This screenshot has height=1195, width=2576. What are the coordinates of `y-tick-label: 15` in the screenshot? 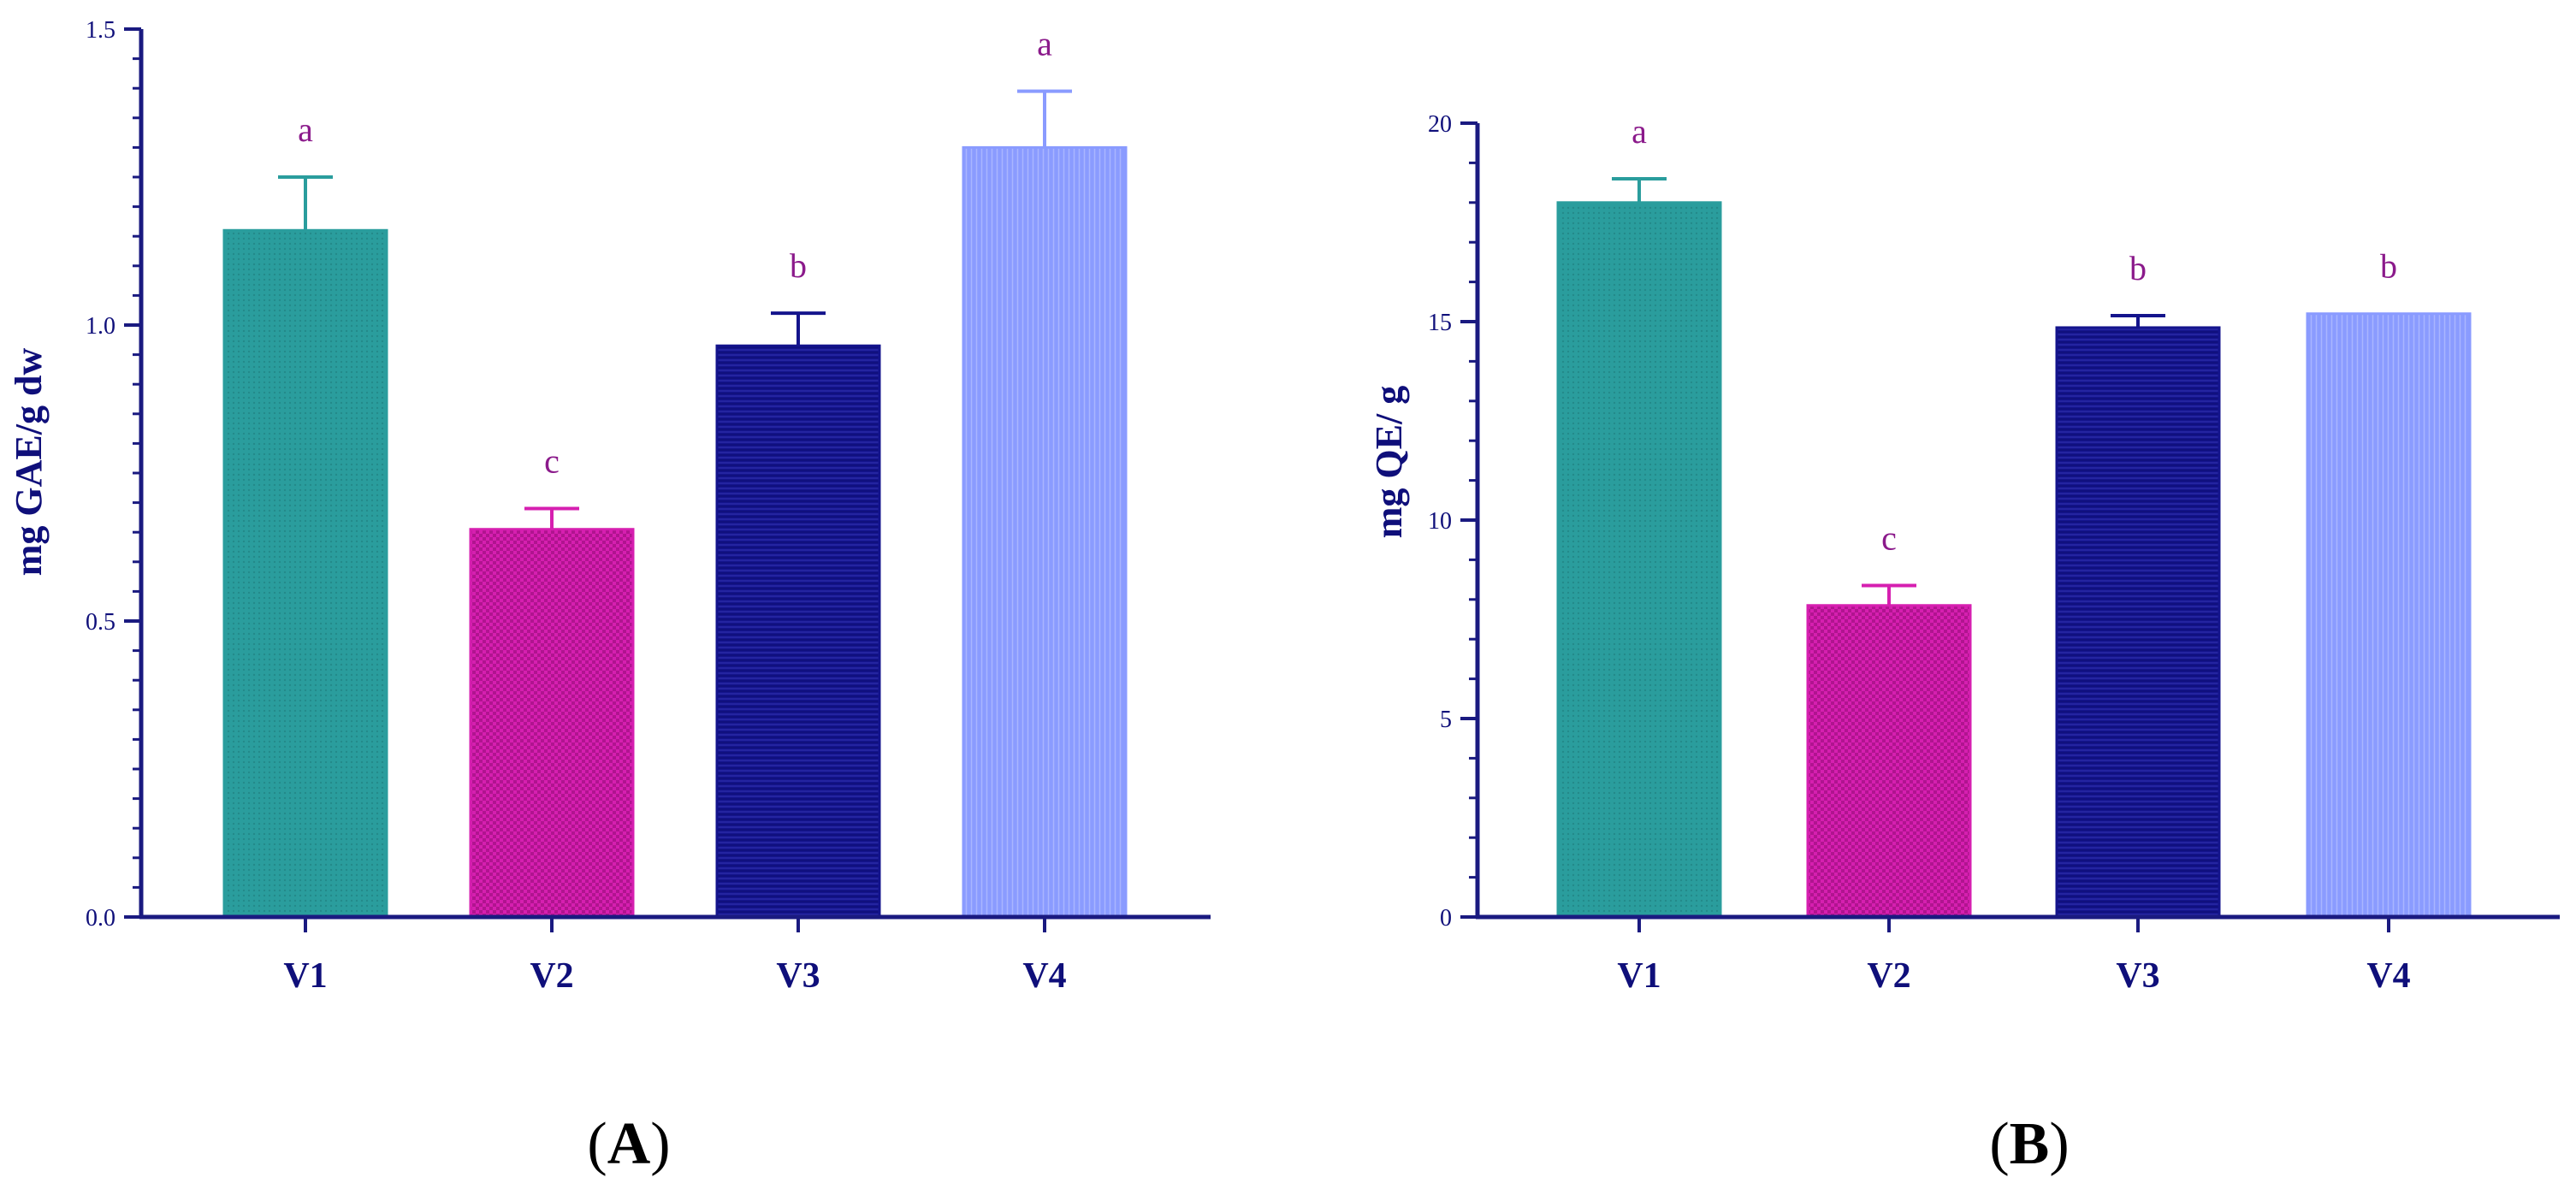 It's located at (1440, 323).